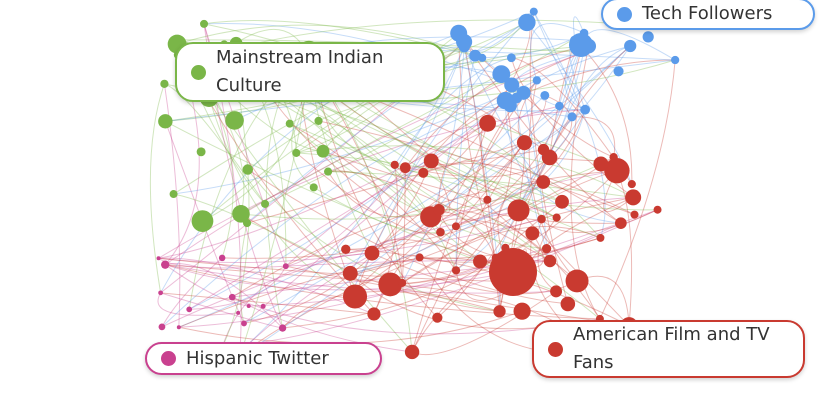 Image resolution: width=840 pixels, height=400 pixels. What do you see at coordinates (671, 348) in the screenshot?
I see `label-text: American Film and TV Fans` at bounding box center [671, 348].